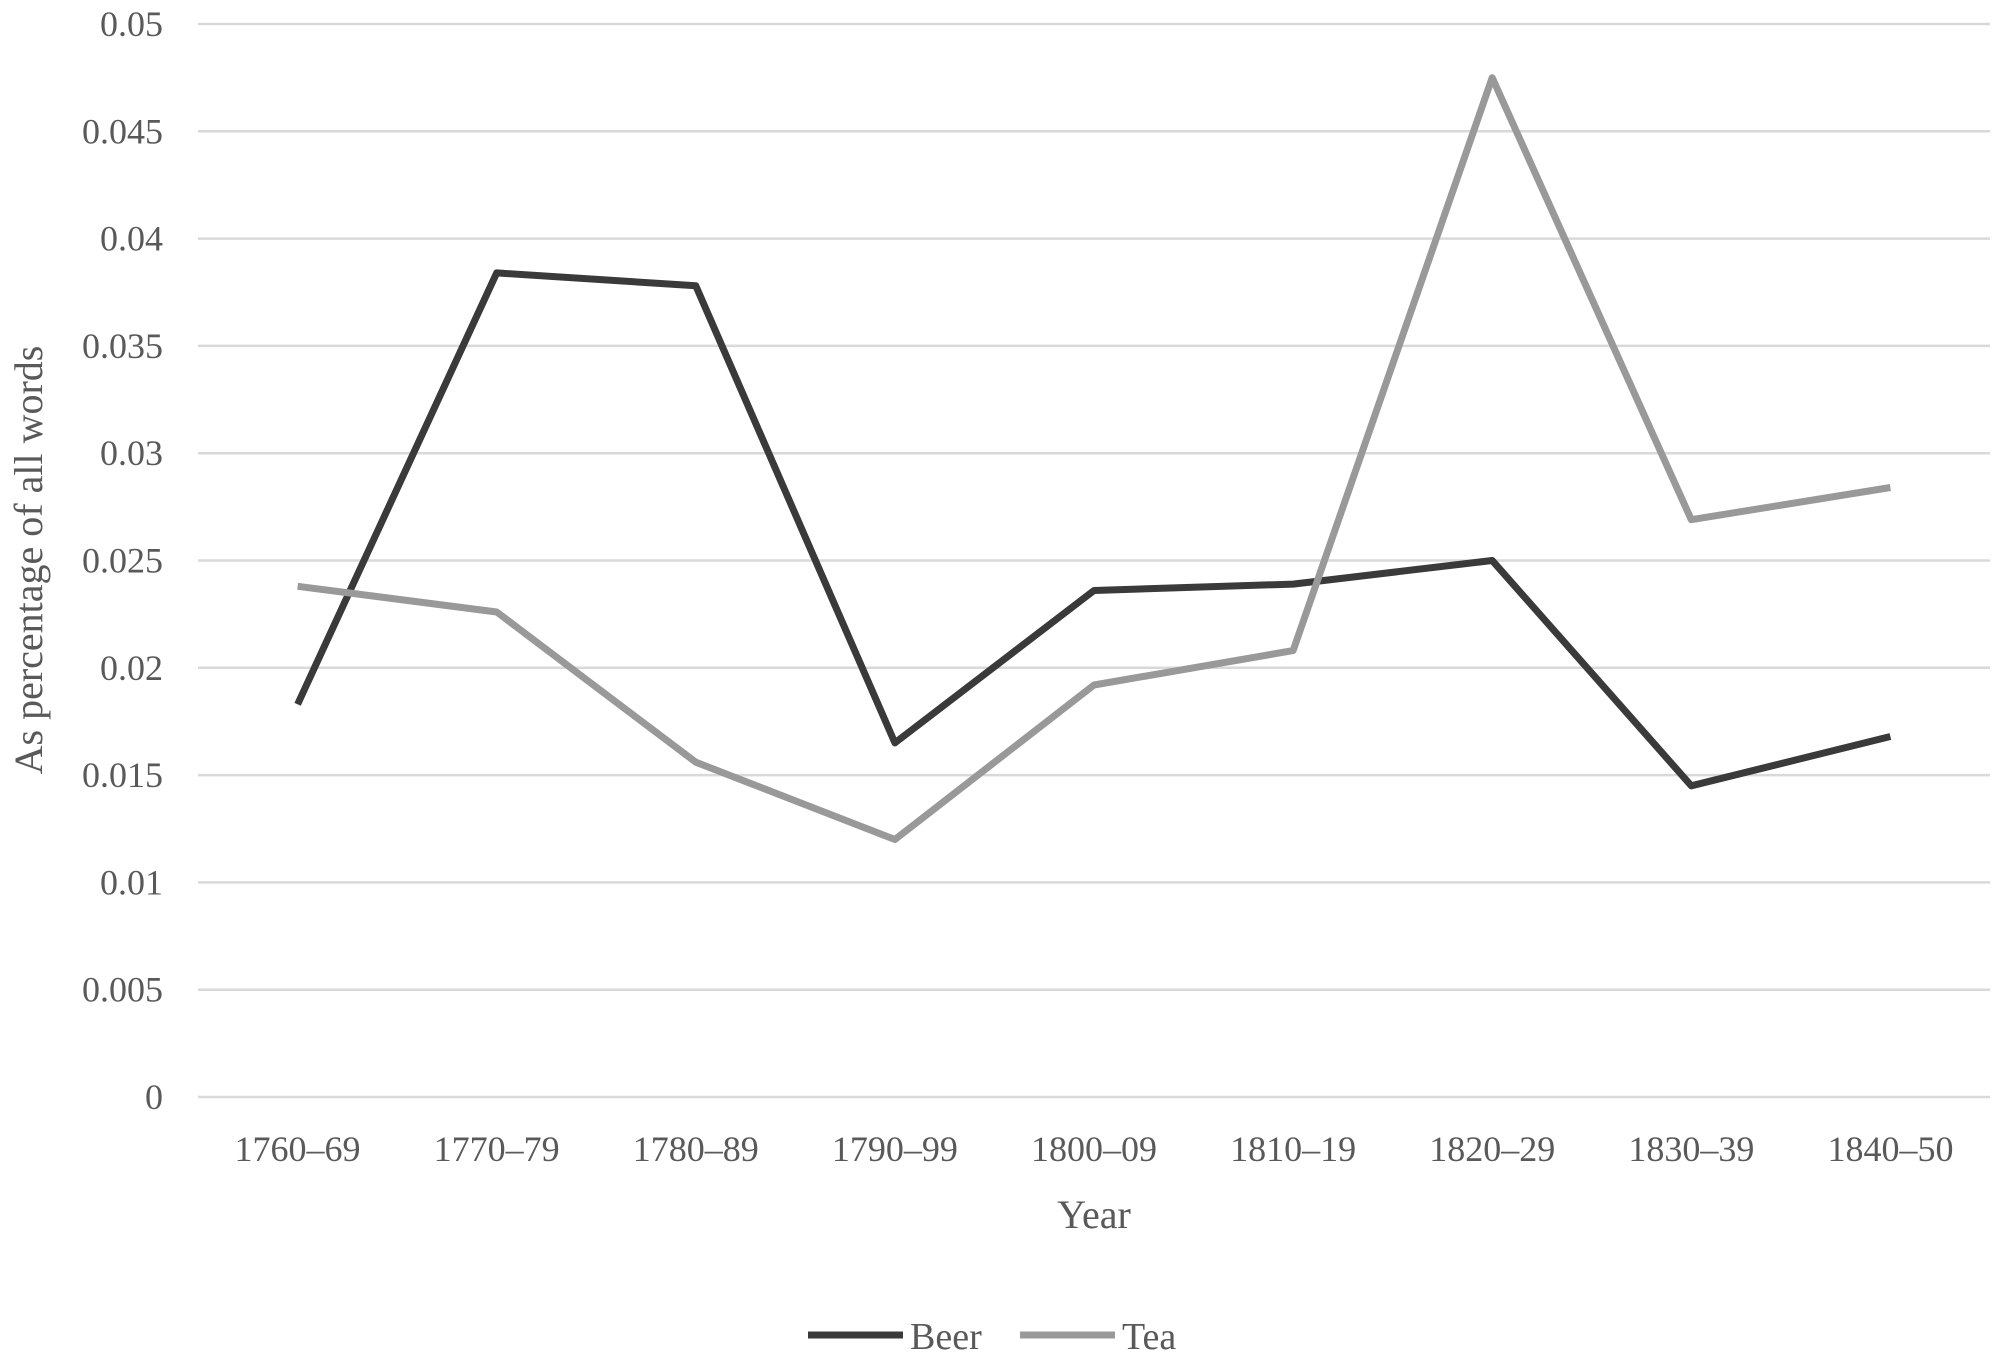 This screenshot has height=1357, width=2000. Describe the element at coordinates (946, 1336) in the screenshot. I see `legend-label-beer: Beer` at that location.